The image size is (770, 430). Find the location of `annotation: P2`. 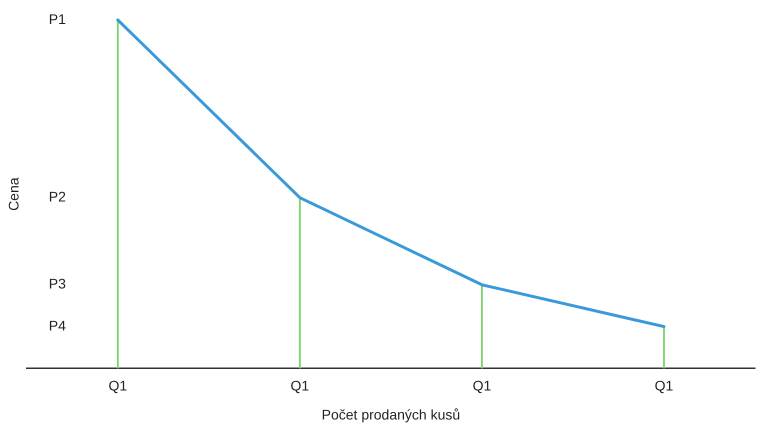

annotation: P2 is located at coordinates (57, 196).